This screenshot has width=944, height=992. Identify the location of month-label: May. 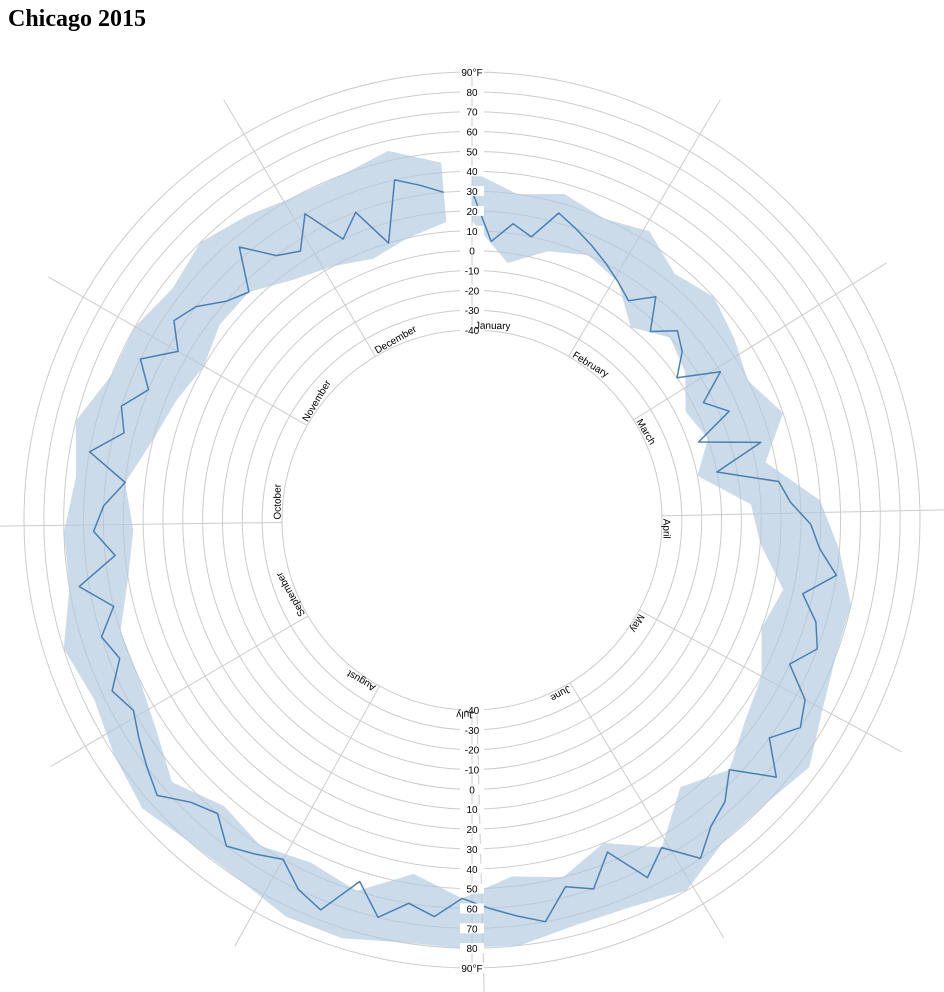
(636, 623).